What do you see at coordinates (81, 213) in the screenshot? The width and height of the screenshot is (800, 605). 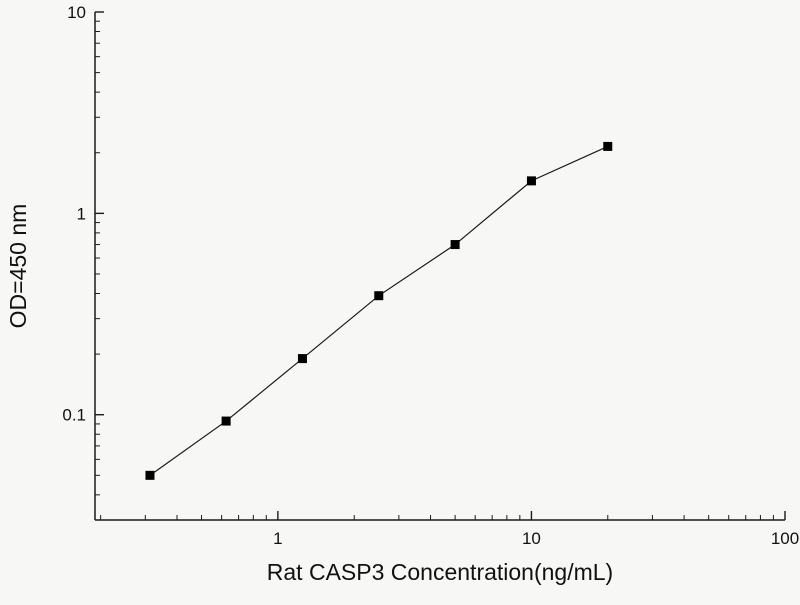 I see `y-tick-label: 1` at bounding box center [81, 213].